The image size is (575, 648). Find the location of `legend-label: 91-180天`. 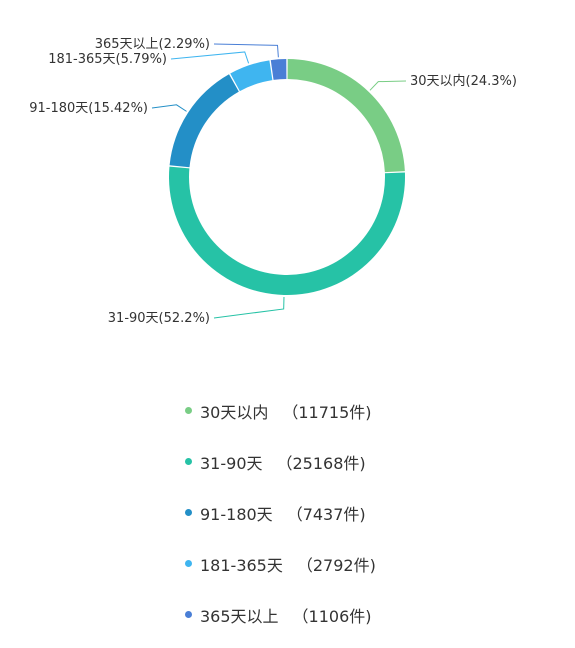

legend-label: 91-180天 is located at coordinates (236, 514).